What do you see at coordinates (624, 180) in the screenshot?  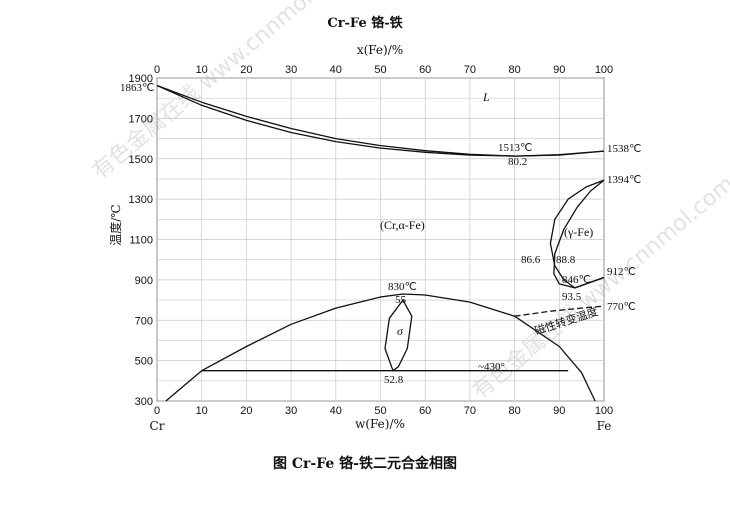 I see `gamma-high-label: 1394℃` at bounding box center [624, 180].